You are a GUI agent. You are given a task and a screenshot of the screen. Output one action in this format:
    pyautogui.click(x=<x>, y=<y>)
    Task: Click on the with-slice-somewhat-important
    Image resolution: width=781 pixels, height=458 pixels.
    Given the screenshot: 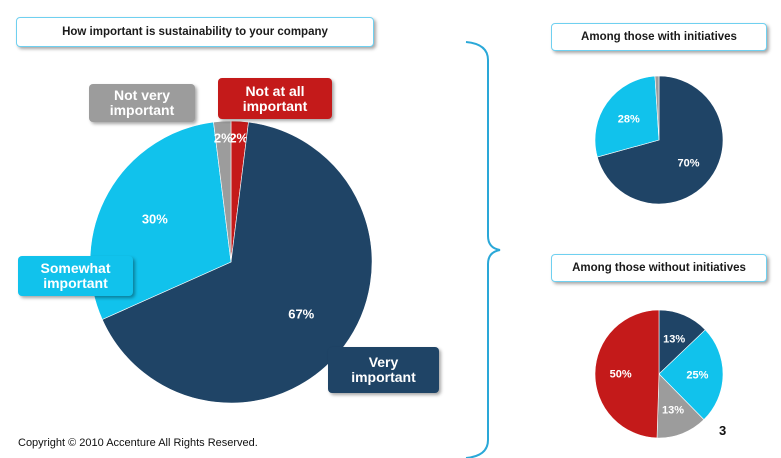 What is the action you would take?
    pyautogui.click(x=627, y=116)
    